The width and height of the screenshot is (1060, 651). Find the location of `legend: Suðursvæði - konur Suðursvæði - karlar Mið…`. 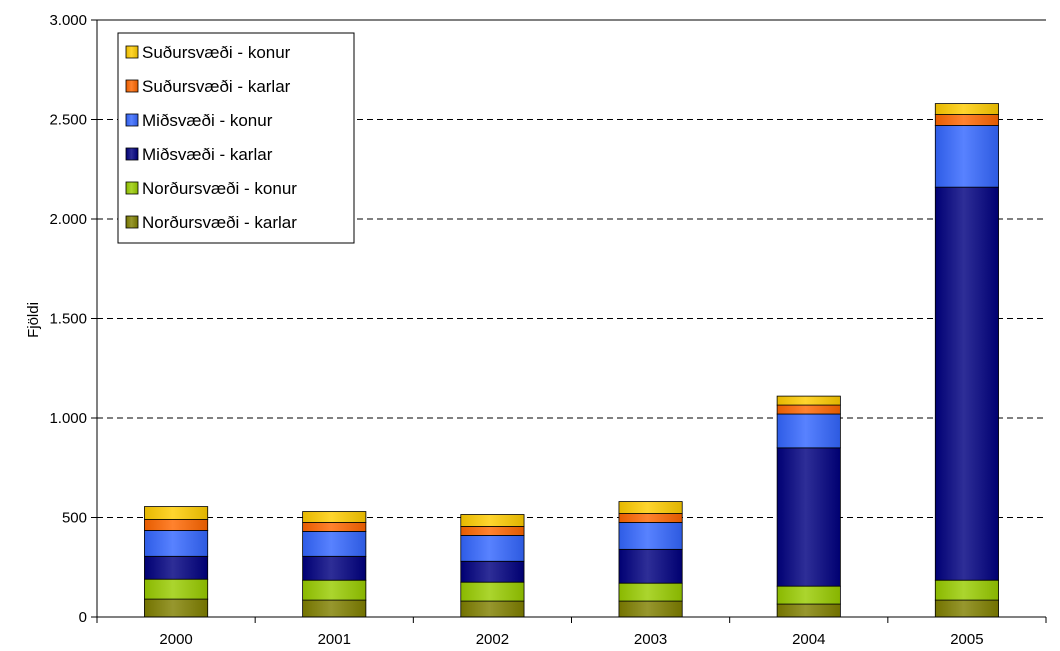

legend: Suðursvæði - konur Suðursvæði - karlar Mið… is located at coordinates (236, 138).